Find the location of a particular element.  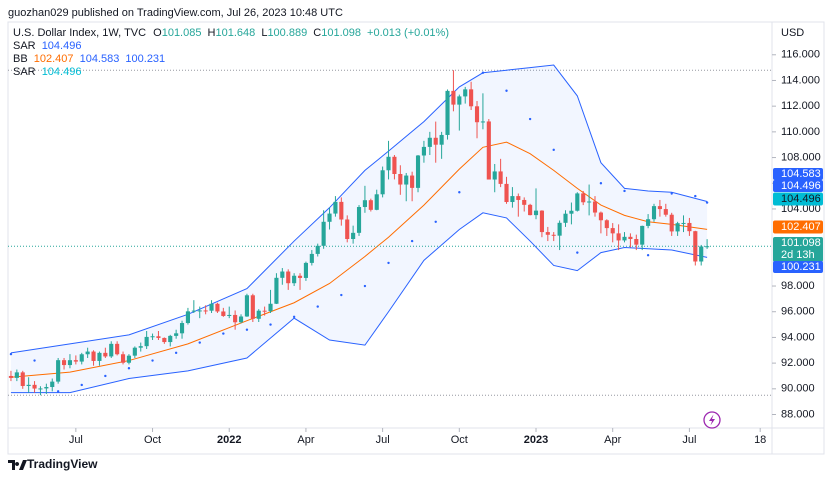

y-tick-label: 98.000 is located at coordinates (798, 286).